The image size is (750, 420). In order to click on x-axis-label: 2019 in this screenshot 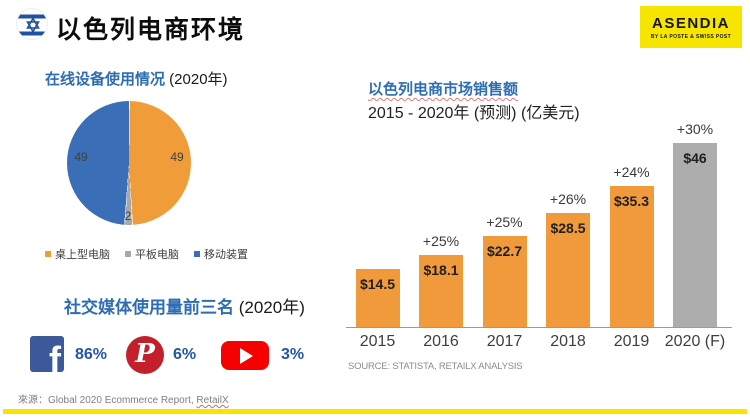, I will do `click(631, 341)`.